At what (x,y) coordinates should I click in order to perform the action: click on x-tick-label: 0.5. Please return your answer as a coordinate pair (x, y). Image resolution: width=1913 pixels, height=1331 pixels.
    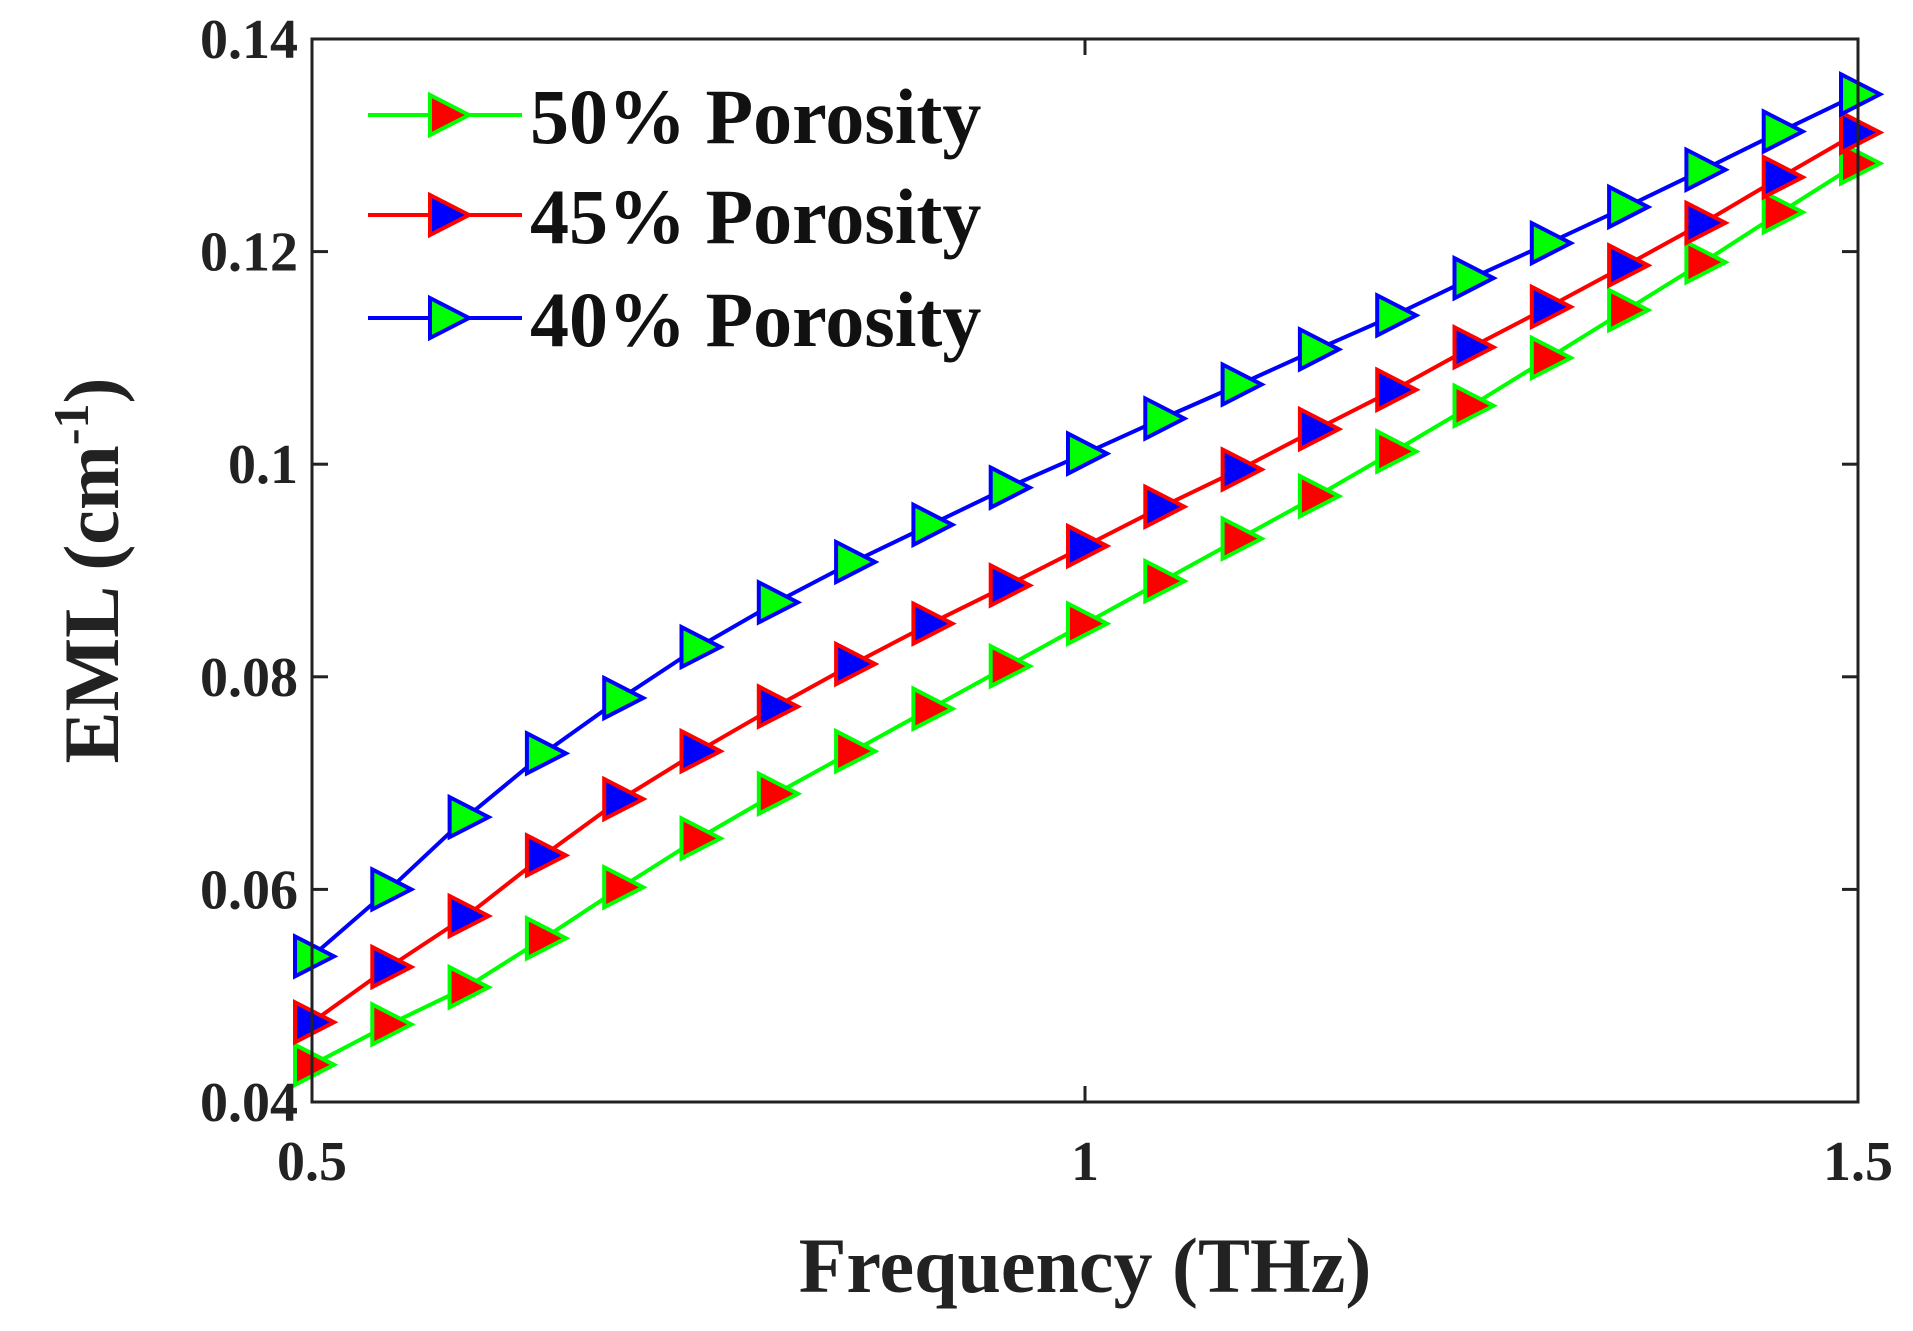
    Looking at the image, I should click on (312, 1162).